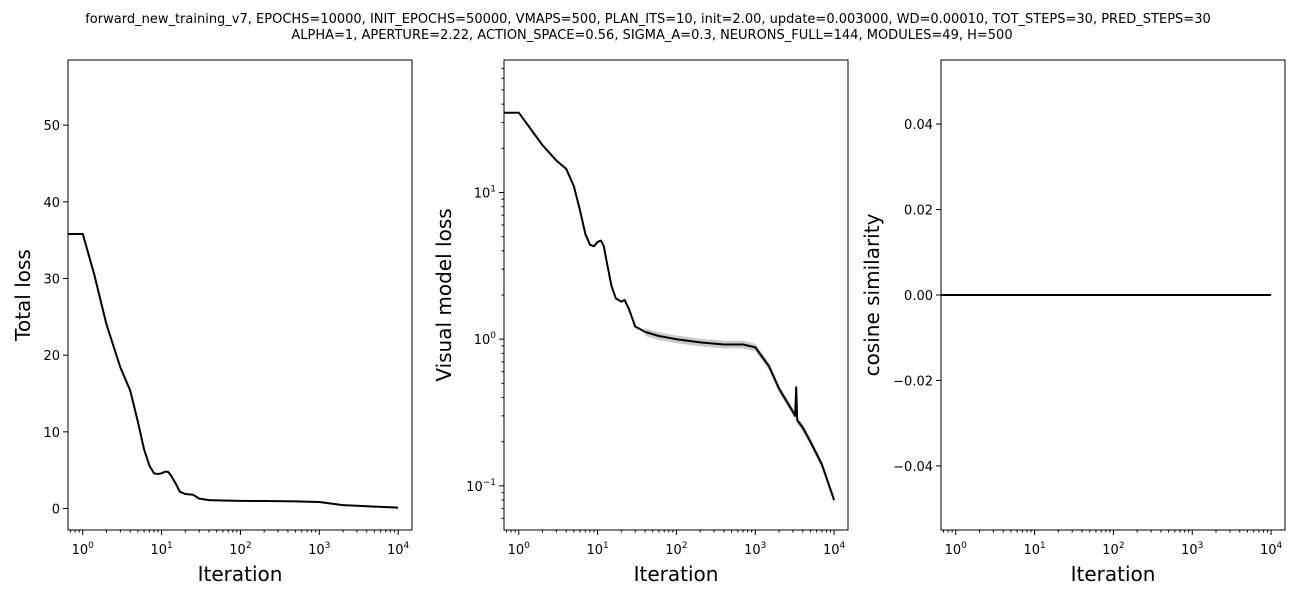 Image resolution: width=1300 pixels, height=600 pixels. Describe the element at coordinates (51, 280) in the screenshot. I see `y-tick-label: 30` at that location.